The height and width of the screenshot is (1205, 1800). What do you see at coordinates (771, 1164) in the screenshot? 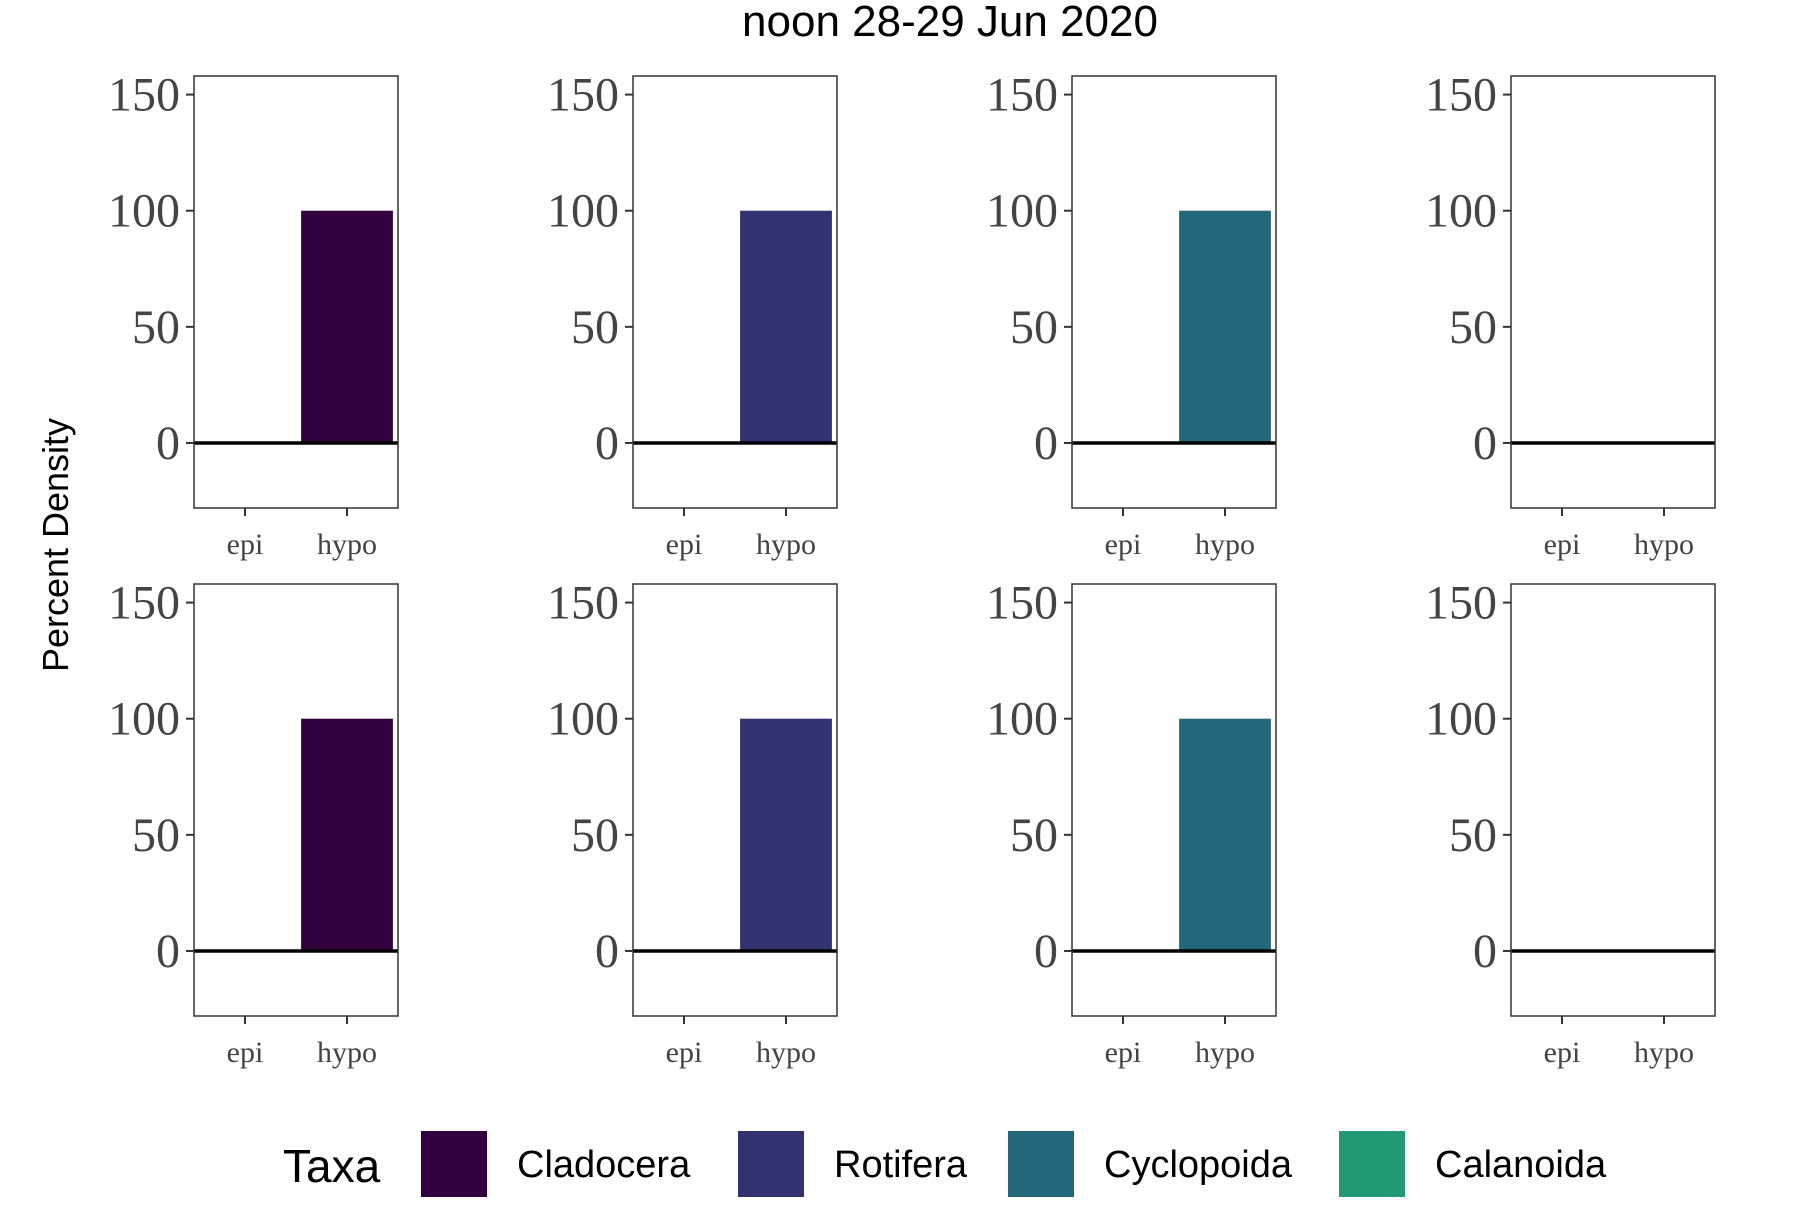
I see `legend-swatch-rotifera` at bounding box center [771, 1164].